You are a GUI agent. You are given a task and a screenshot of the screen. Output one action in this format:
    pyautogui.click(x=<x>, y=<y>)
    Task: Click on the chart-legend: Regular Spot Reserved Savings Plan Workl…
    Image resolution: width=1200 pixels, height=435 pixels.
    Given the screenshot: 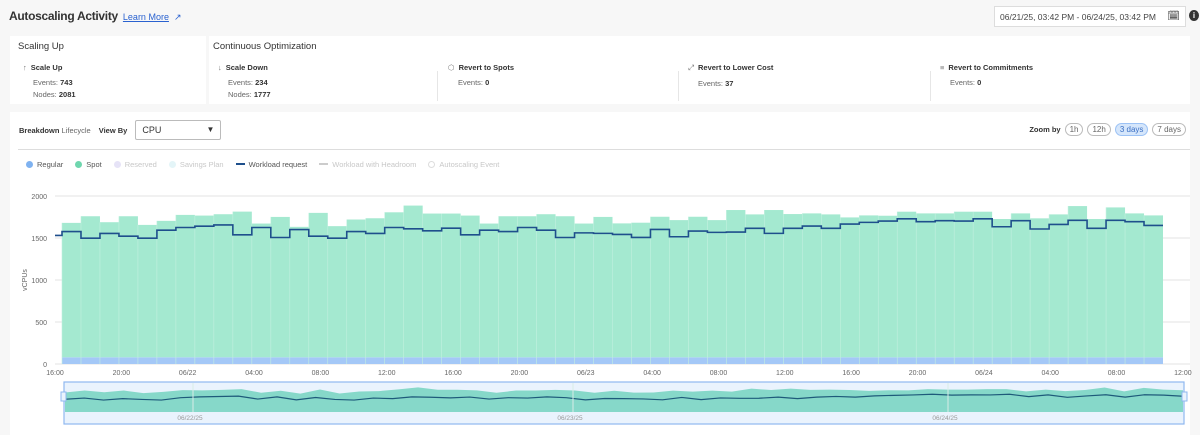 What is the action you would take?
    pyautogui.click(x=262, y=164)
    